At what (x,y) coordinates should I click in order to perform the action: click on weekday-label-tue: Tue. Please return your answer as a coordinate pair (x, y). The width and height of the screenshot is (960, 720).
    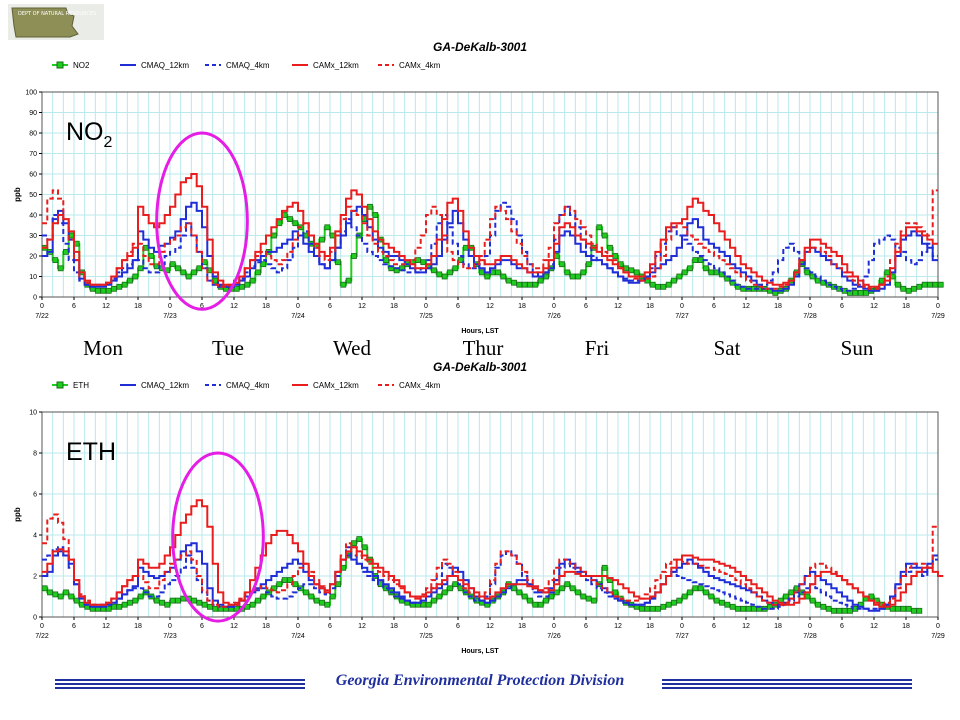
    Looking at the image, I should click on (228, 348).